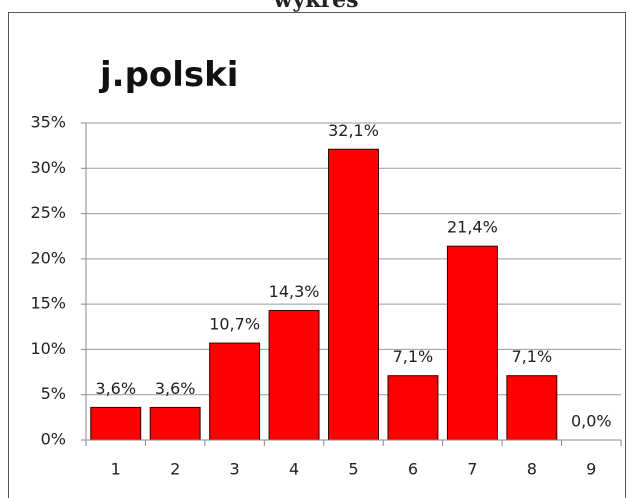  What do you see at coordinates (294, 291) in the screenshot?
I see `data-label: 14,3%` at bounding box center [294, 291].